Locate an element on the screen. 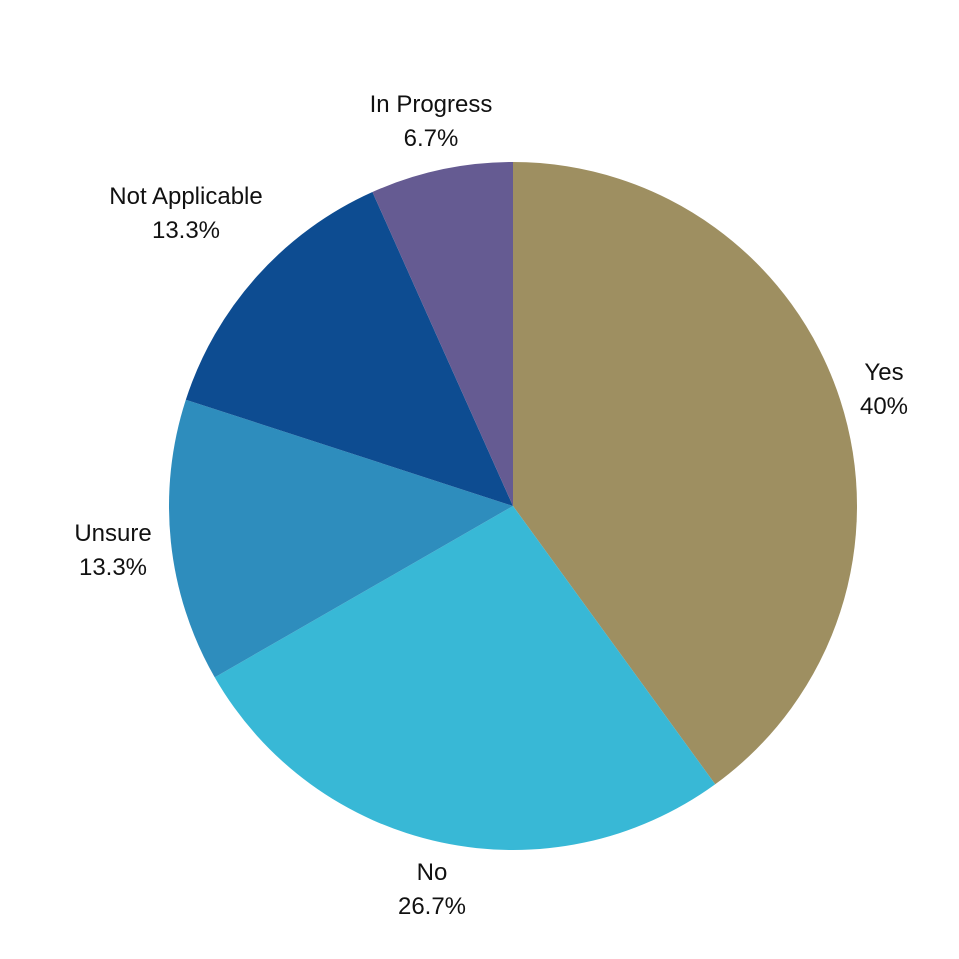 Image resolution: width=959 pixels, height=959 pixels. slice-label-yes: Yes is located at coordinates (883, 372).